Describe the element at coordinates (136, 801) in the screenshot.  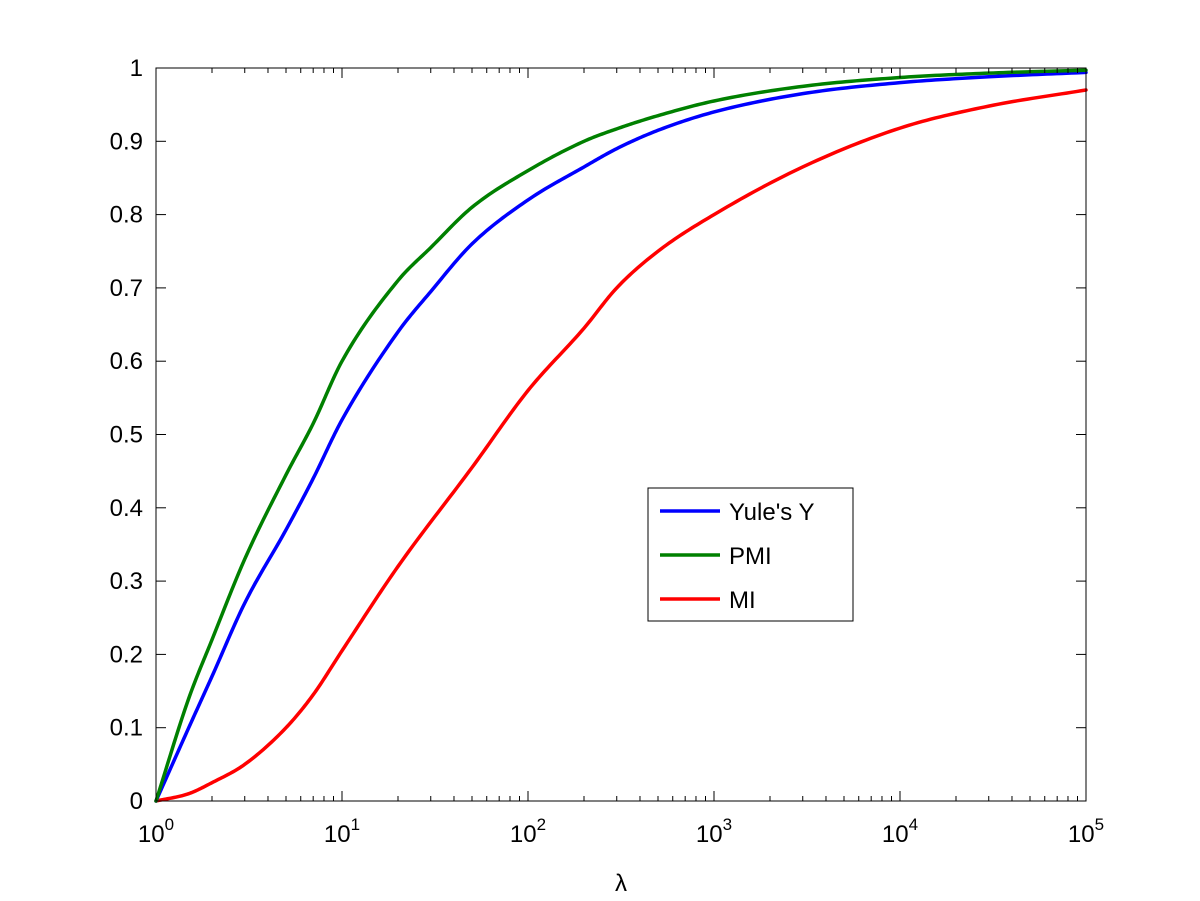
I see `y-tick-label: 0` at that location.